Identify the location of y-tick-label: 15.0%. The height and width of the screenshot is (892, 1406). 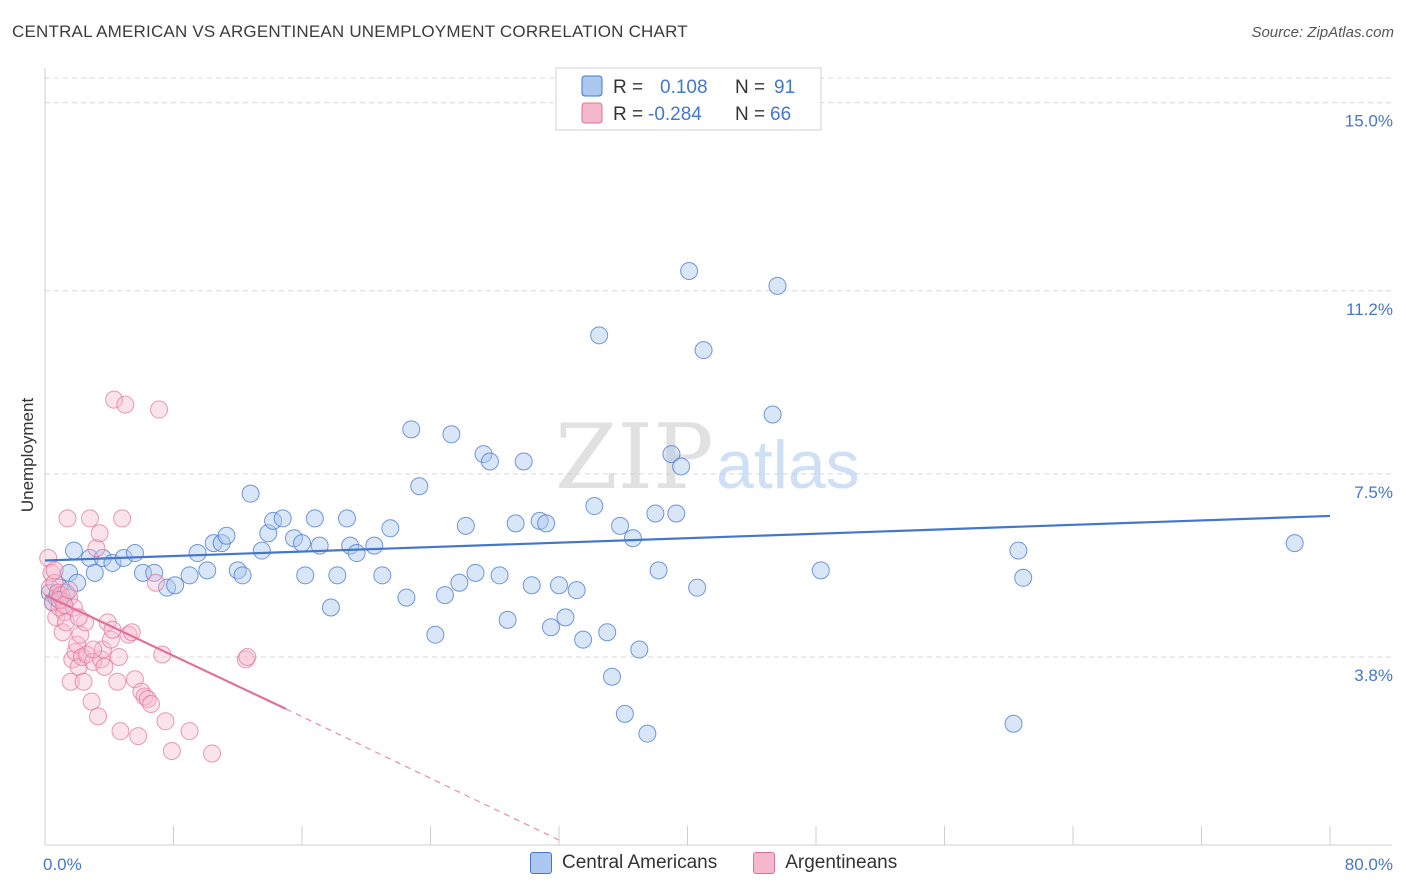
(1369, 121).